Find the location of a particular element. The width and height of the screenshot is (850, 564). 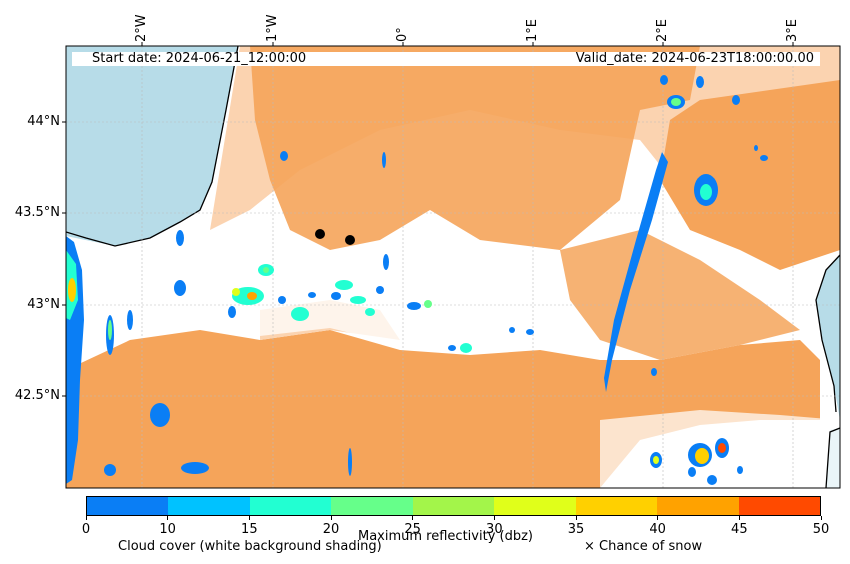

colorbar-tick-label: 20 is located at coordinates (331, 529).